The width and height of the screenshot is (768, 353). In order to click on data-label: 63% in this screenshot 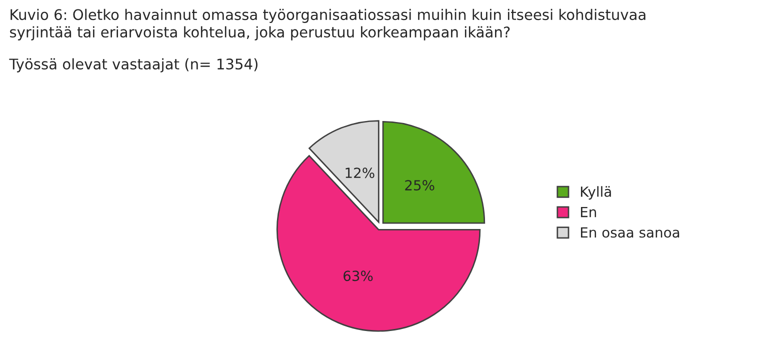, I will do `click(358, 276)`.